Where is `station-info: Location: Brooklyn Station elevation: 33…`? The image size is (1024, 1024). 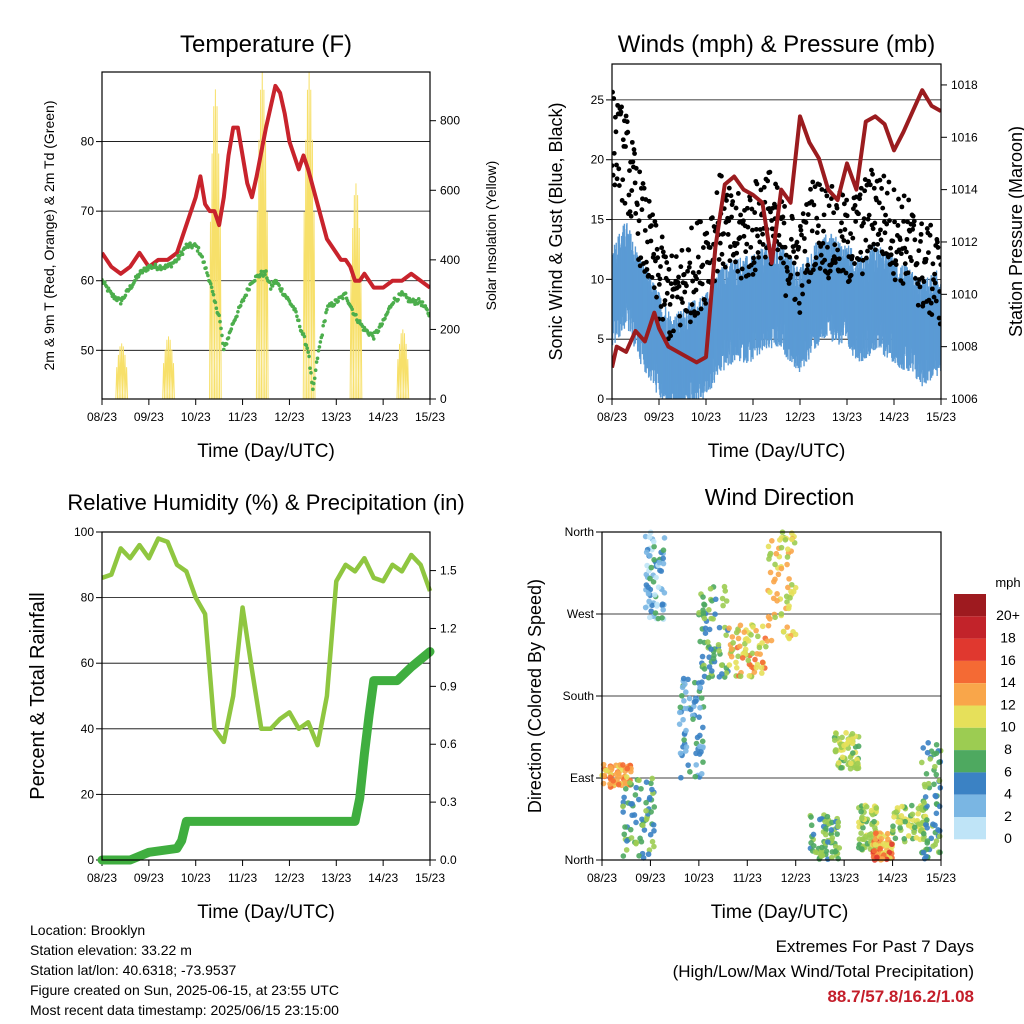 station-info: Location: Brooklyn Station elevation: 33… is located at coordinates (184, 970).